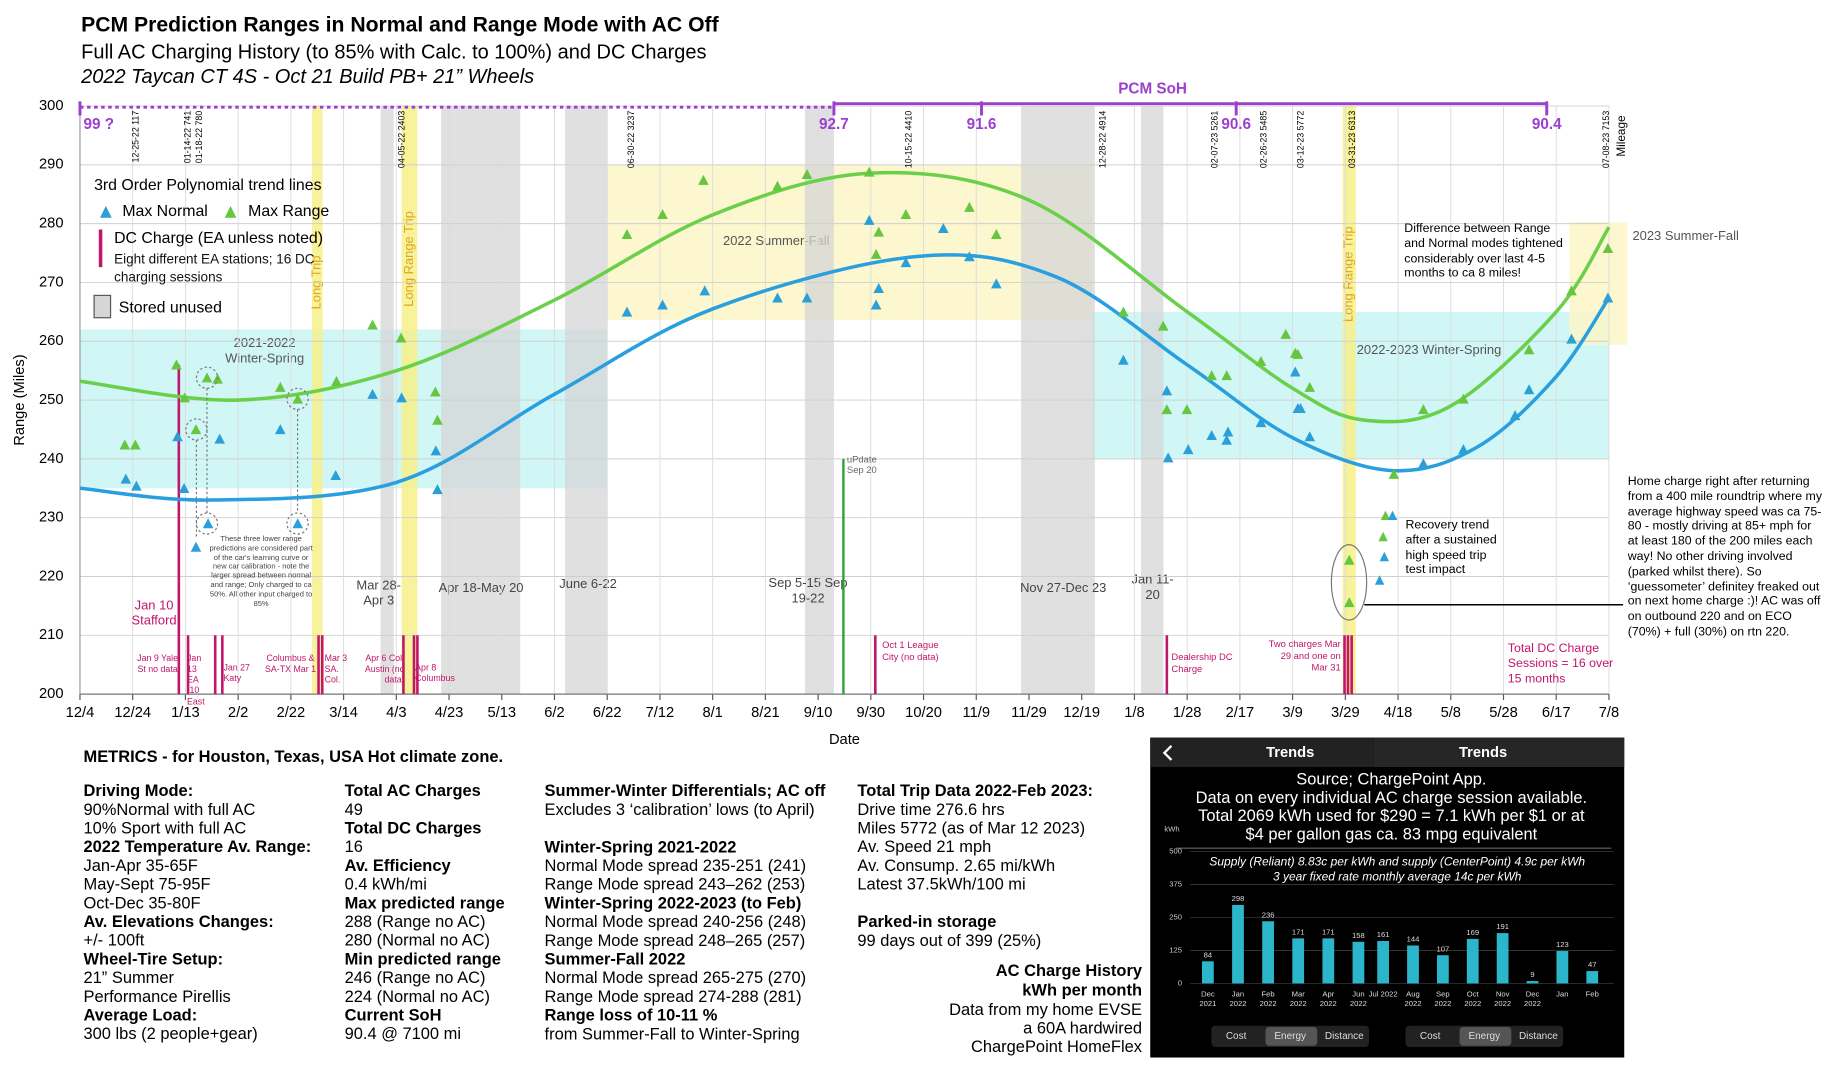  Describe the element at coordinates (676, 866) in the screenshot. I see `metrics-line: Normal Mode spread 235-251 (241)` at that location.